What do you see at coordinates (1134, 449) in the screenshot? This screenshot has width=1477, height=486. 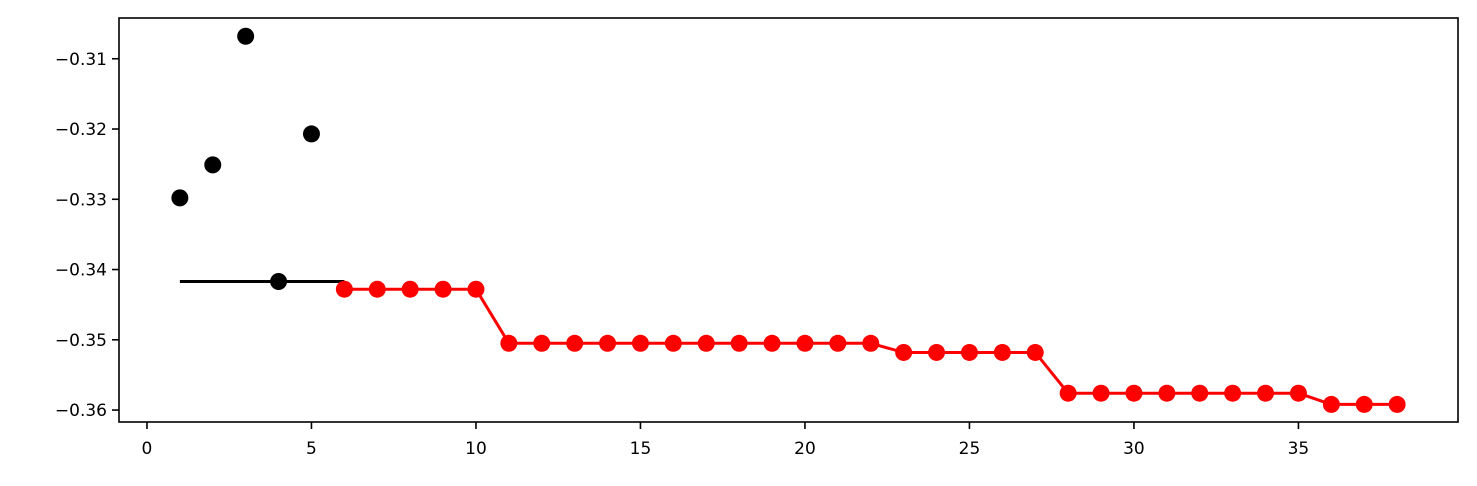 I see `x-tick-label: 30` at bounding box center [1134, 449].